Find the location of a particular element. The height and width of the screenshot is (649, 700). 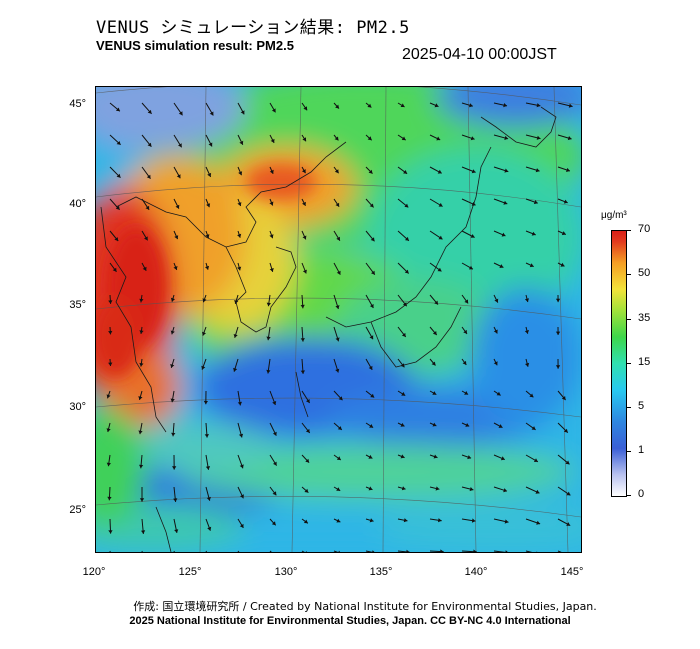

colorbar-label-0: 0 is located at coordinates (641, 494).